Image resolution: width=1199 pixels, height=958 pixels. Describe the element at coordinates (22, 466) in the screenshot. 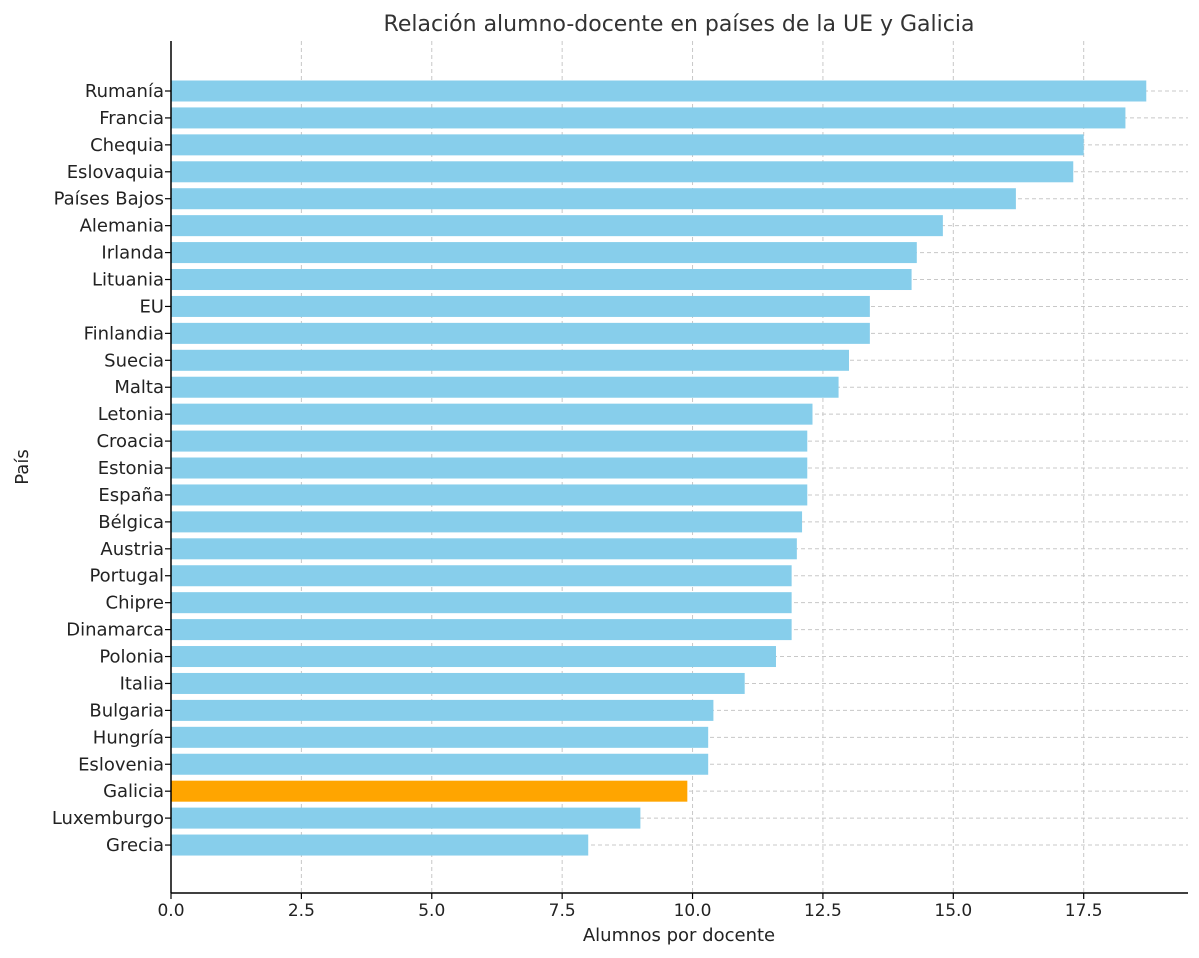

I see `y-axis-label: País` at that location.